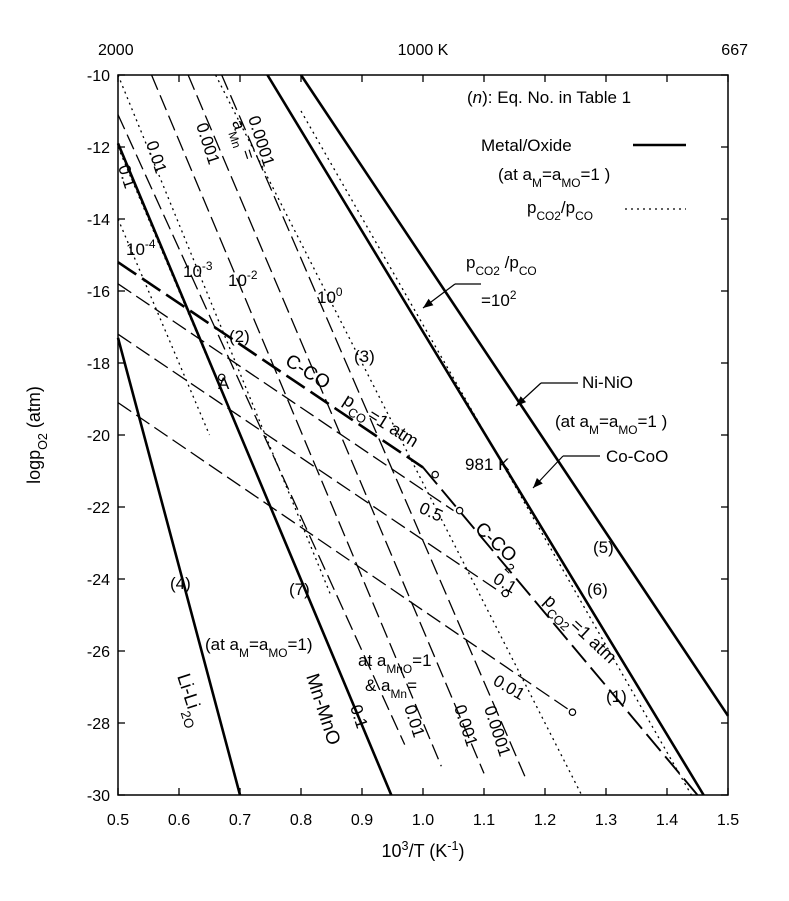  What do you see at coordinates (499, 299) in the screenshot?
I see `annotation-label: =102` at bounding box center [499, 299].